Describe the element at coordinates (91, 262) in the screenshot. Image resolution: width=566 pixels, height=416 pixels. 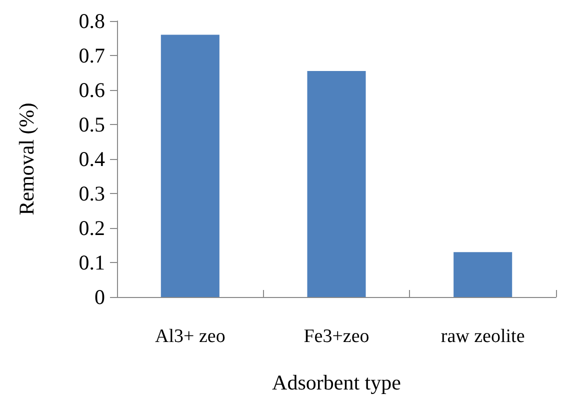
I see `y-tick-label: 0.1` at that location.